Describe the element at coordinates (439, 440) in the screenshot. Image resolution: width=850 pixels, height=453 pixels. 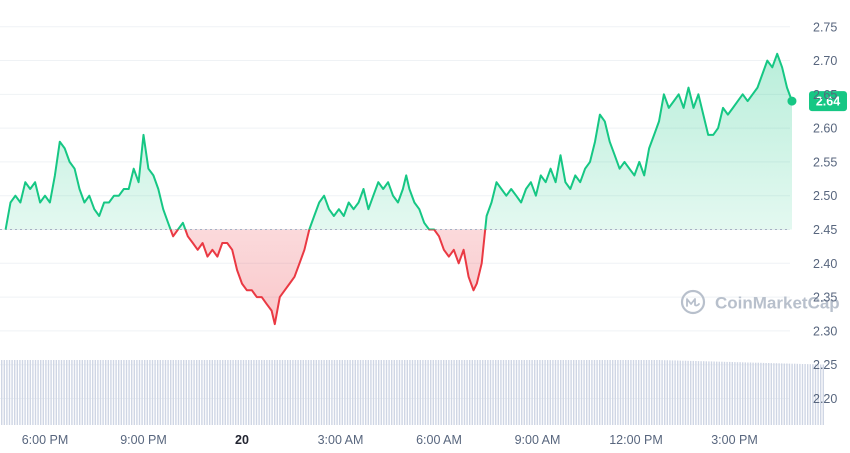
I see `x-tick-label: 6:00 AM` at that location.